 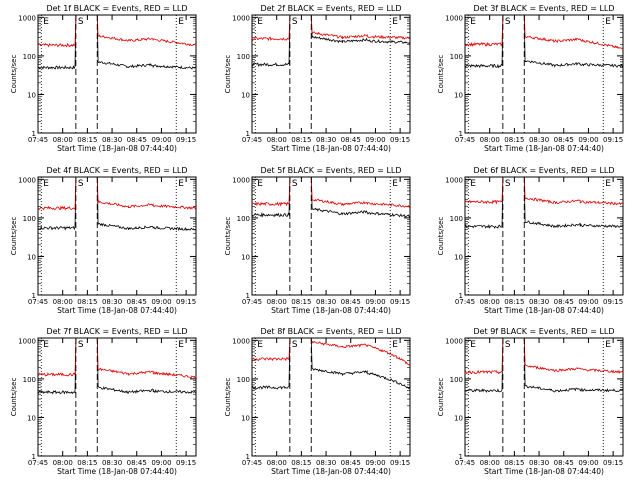 What do you see at coordinates (116, 8) in the screenshot?
I see `panel-title: Det 1f BLACK = Events, RED = LLD` at bounding box center [116, 8].